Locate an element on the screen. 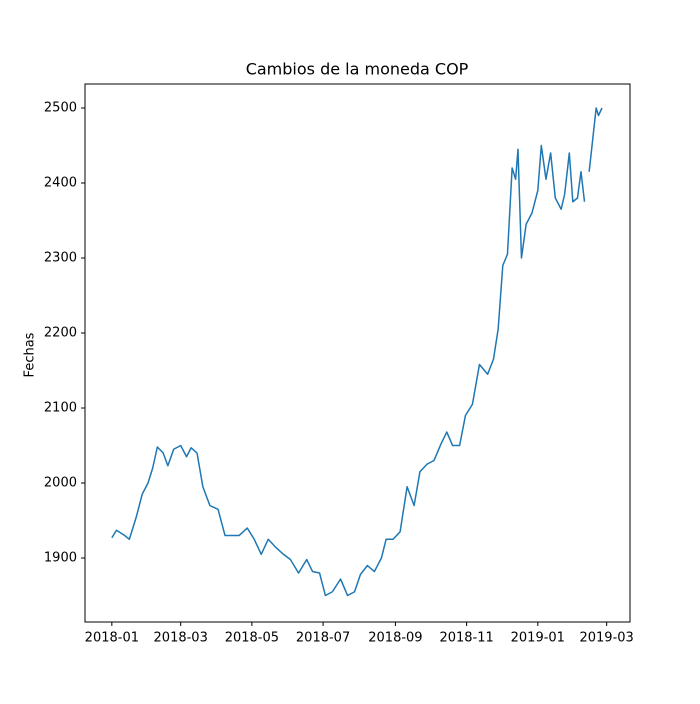 This screenshot has width=700, height=704. x-tick-label: 2018-03 is located at coordinates (181, 638).